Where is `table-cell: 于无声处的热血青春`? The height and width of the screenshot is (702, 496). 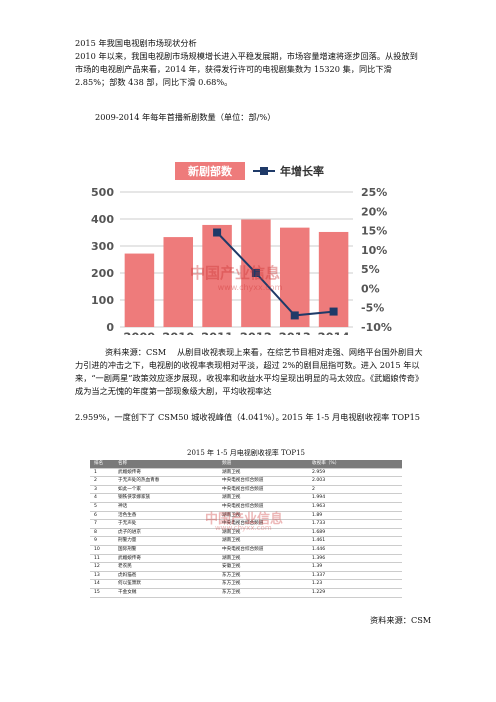 table-cell: 于无声处的热血青春 is located at coordinates (139, 481).